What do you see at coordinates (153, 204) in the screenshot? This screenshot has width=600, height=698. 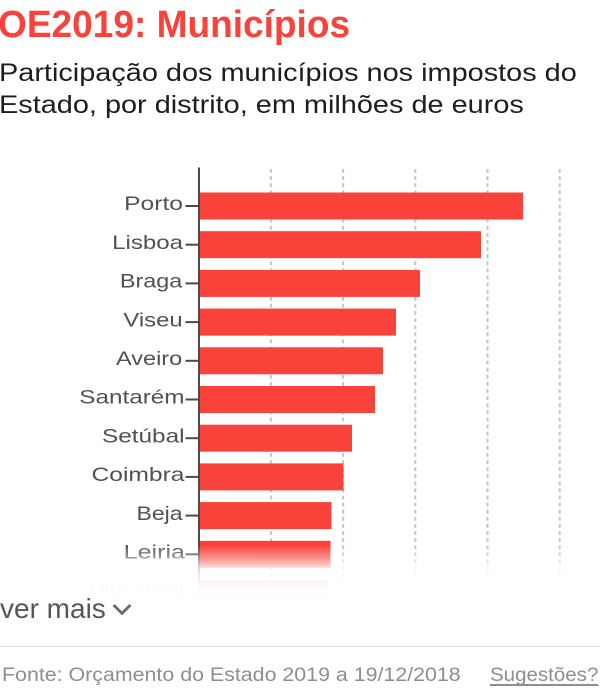 I see `svg-text: Porto` at bounding box center [153, 204].